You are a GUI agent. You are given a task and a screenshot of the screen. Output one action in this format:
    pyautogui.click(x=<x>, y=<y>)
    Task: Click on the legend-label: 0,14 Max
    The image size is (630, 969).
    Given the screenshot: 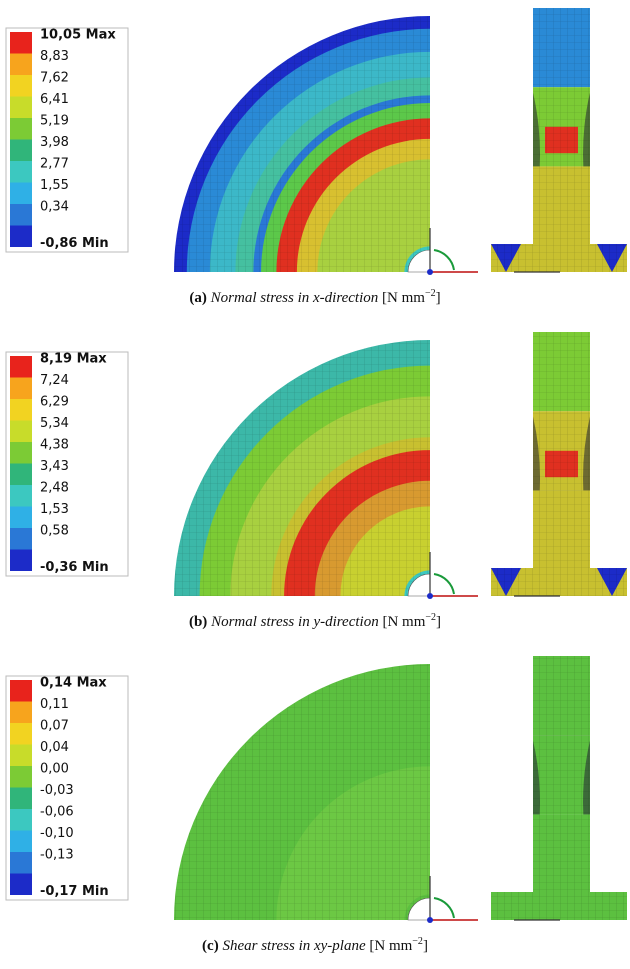 What is the action you would take?
    pyautogui.click(x=73, y=683)
    